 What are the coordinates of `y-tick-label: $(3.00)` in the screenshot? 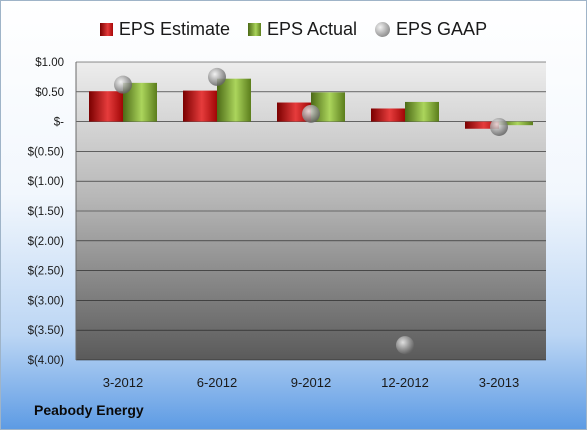 It's located at (46, 301).